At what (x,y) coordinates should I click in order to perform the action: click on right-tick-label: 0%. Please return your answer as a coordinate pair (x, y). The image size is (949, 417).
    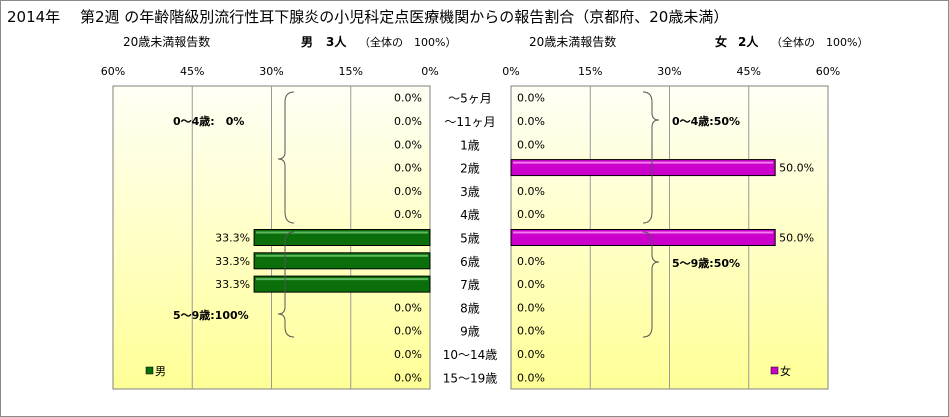
    Looking at the image, I should click on (510, 71).